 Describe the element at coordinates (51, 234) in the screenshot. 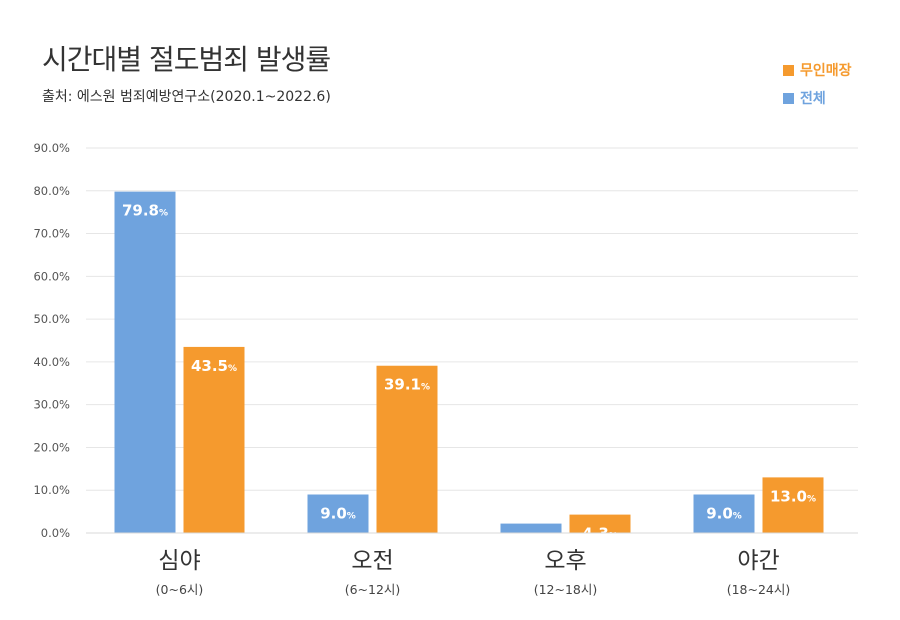

I see `y-tick-label: 70.0%` at that location.